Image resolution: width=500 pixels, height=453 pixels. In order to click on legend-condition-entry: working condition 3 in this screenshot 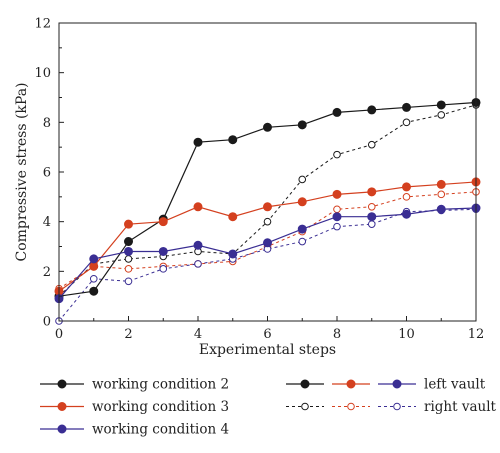, I will do `click(134, 407)`.